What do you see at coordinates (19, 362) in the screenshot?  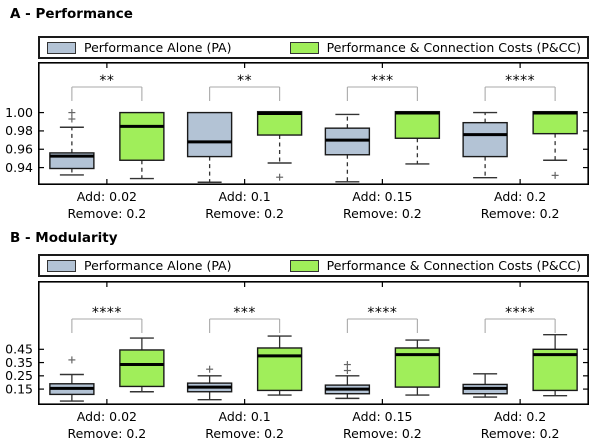 I see `y-tick-label: 0.35` at bounding box center [19, 362].